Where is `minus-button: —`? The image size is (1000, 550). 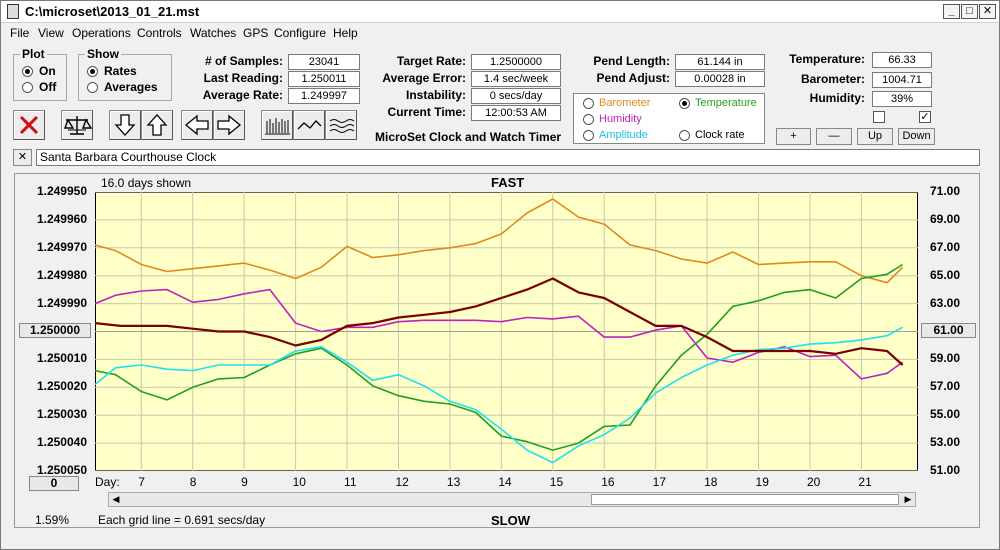 minus-button: — is located at coordinates (834, 136).